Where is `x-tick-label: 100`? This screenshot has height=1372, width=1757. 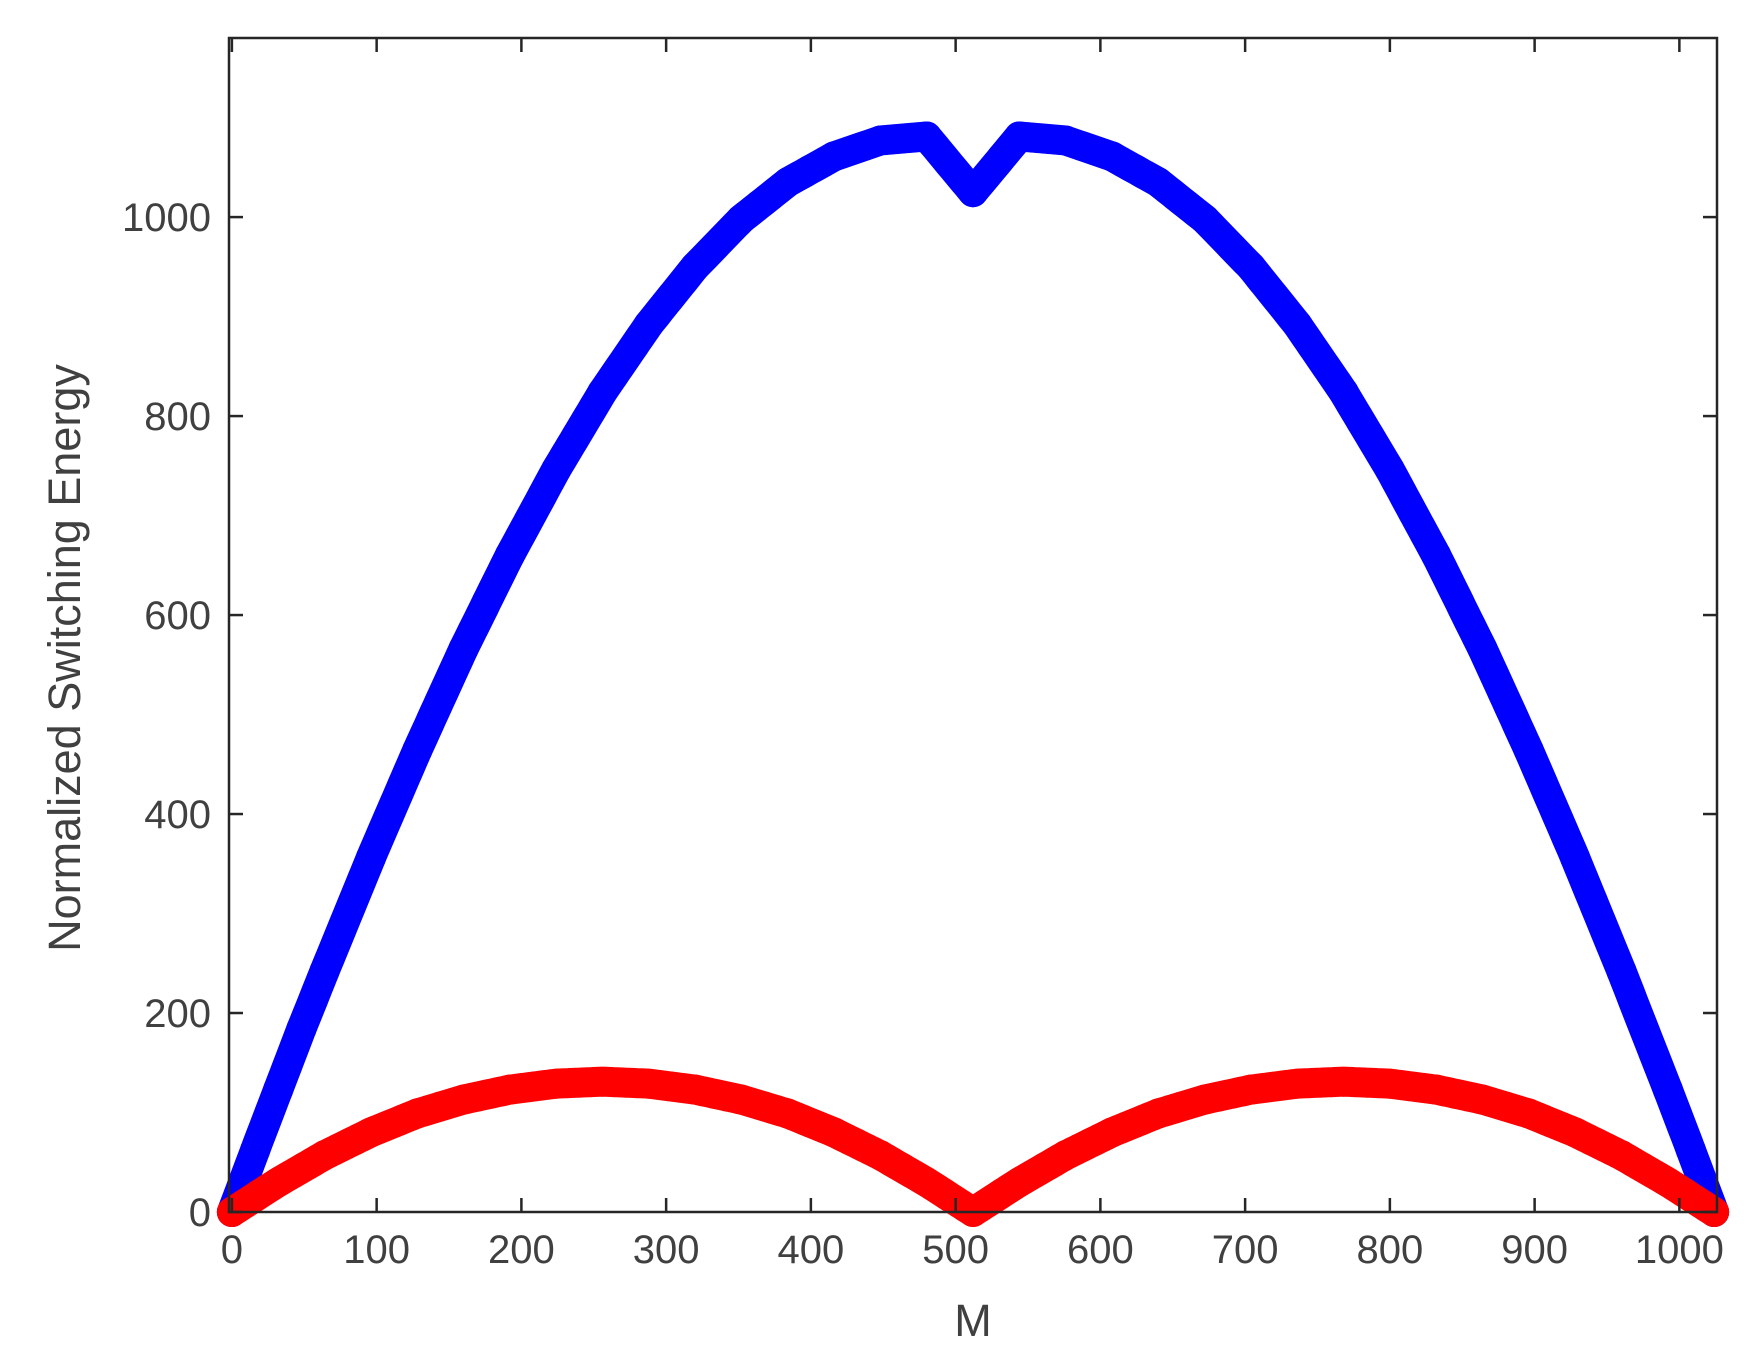
x-tick-label: 100 is located at coordinates (376, 1250).